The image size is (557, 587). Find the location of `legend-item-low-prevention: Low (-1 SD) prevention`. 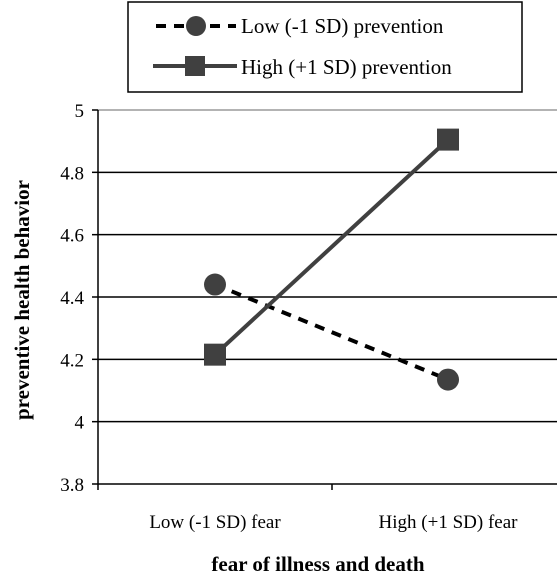

legend-item-low-prevention: Low (-1 SD) prevention is located at coordinates (300, 26).